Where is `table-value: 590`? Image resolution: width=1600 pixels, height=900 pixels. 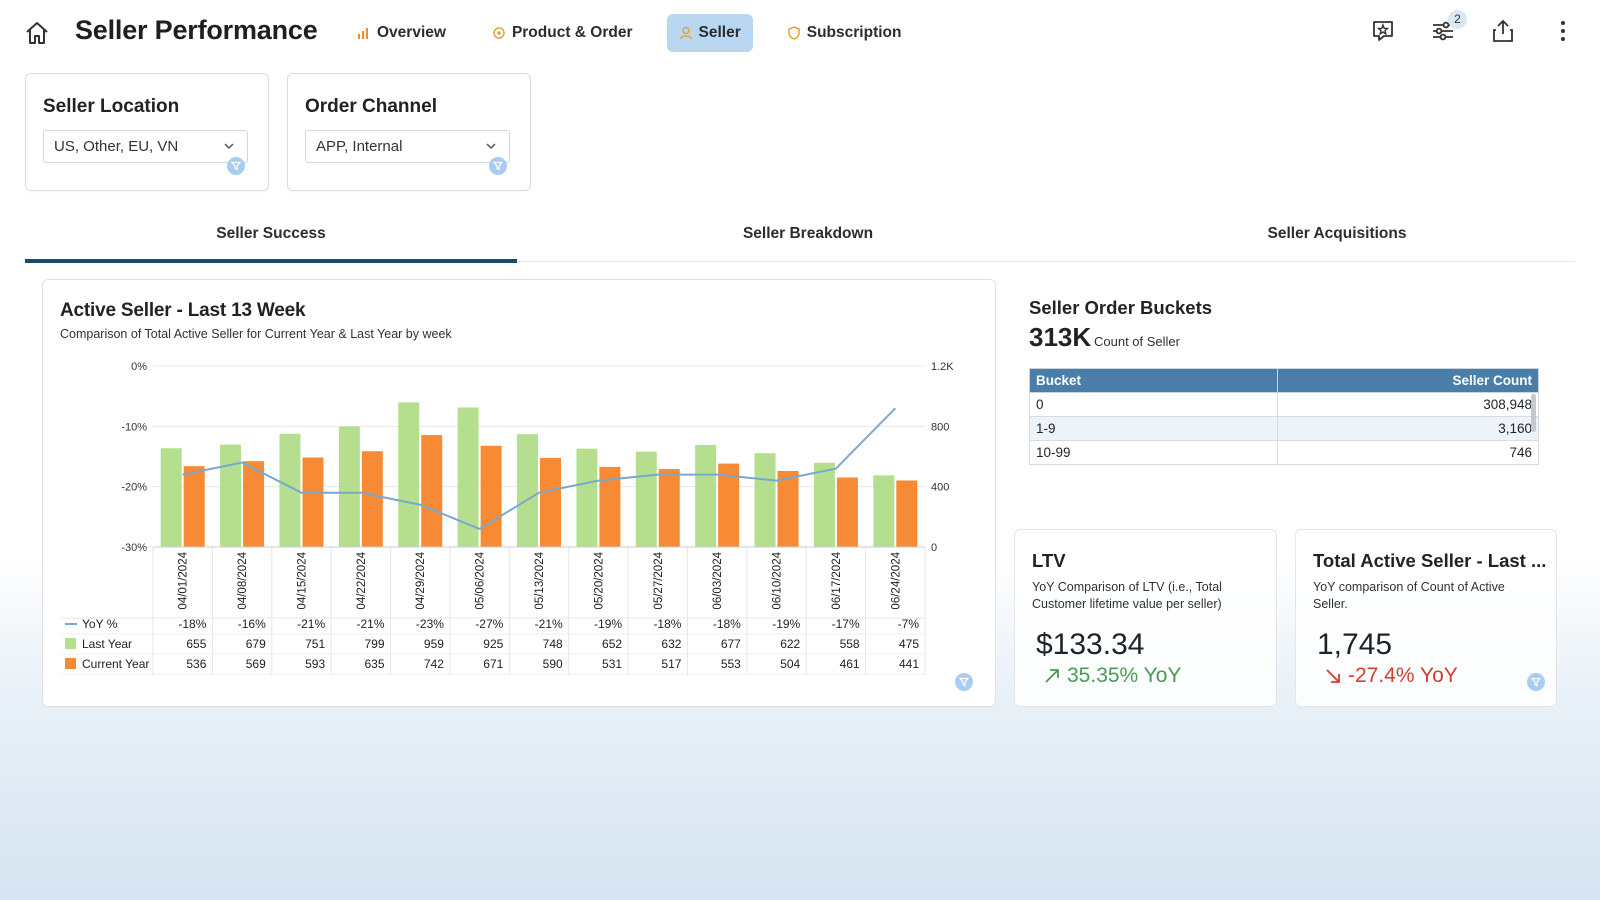 table-value: 590 is located at coordinates (553, 664).